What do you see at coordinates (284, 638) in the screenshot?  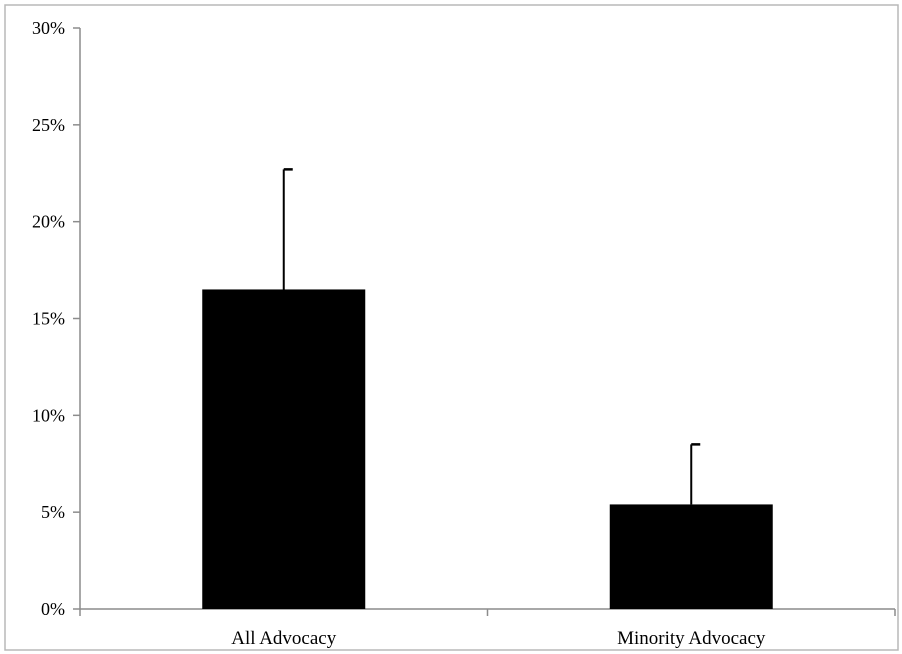 I see `category-label: All Advocacy` at bounding box center [284, 638].